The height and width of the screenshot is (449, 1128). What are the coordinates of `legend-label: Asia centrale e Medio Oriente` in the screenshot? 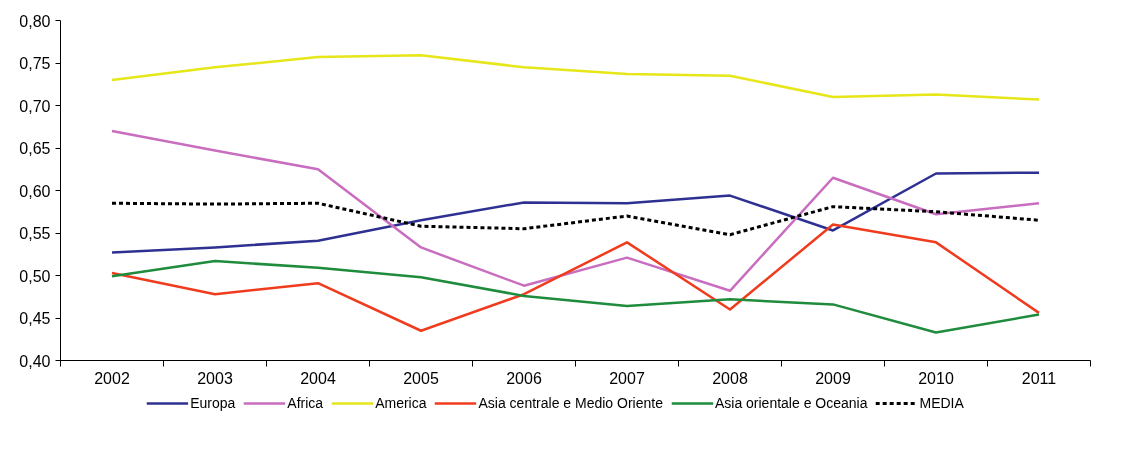 It's located at (570, 403).